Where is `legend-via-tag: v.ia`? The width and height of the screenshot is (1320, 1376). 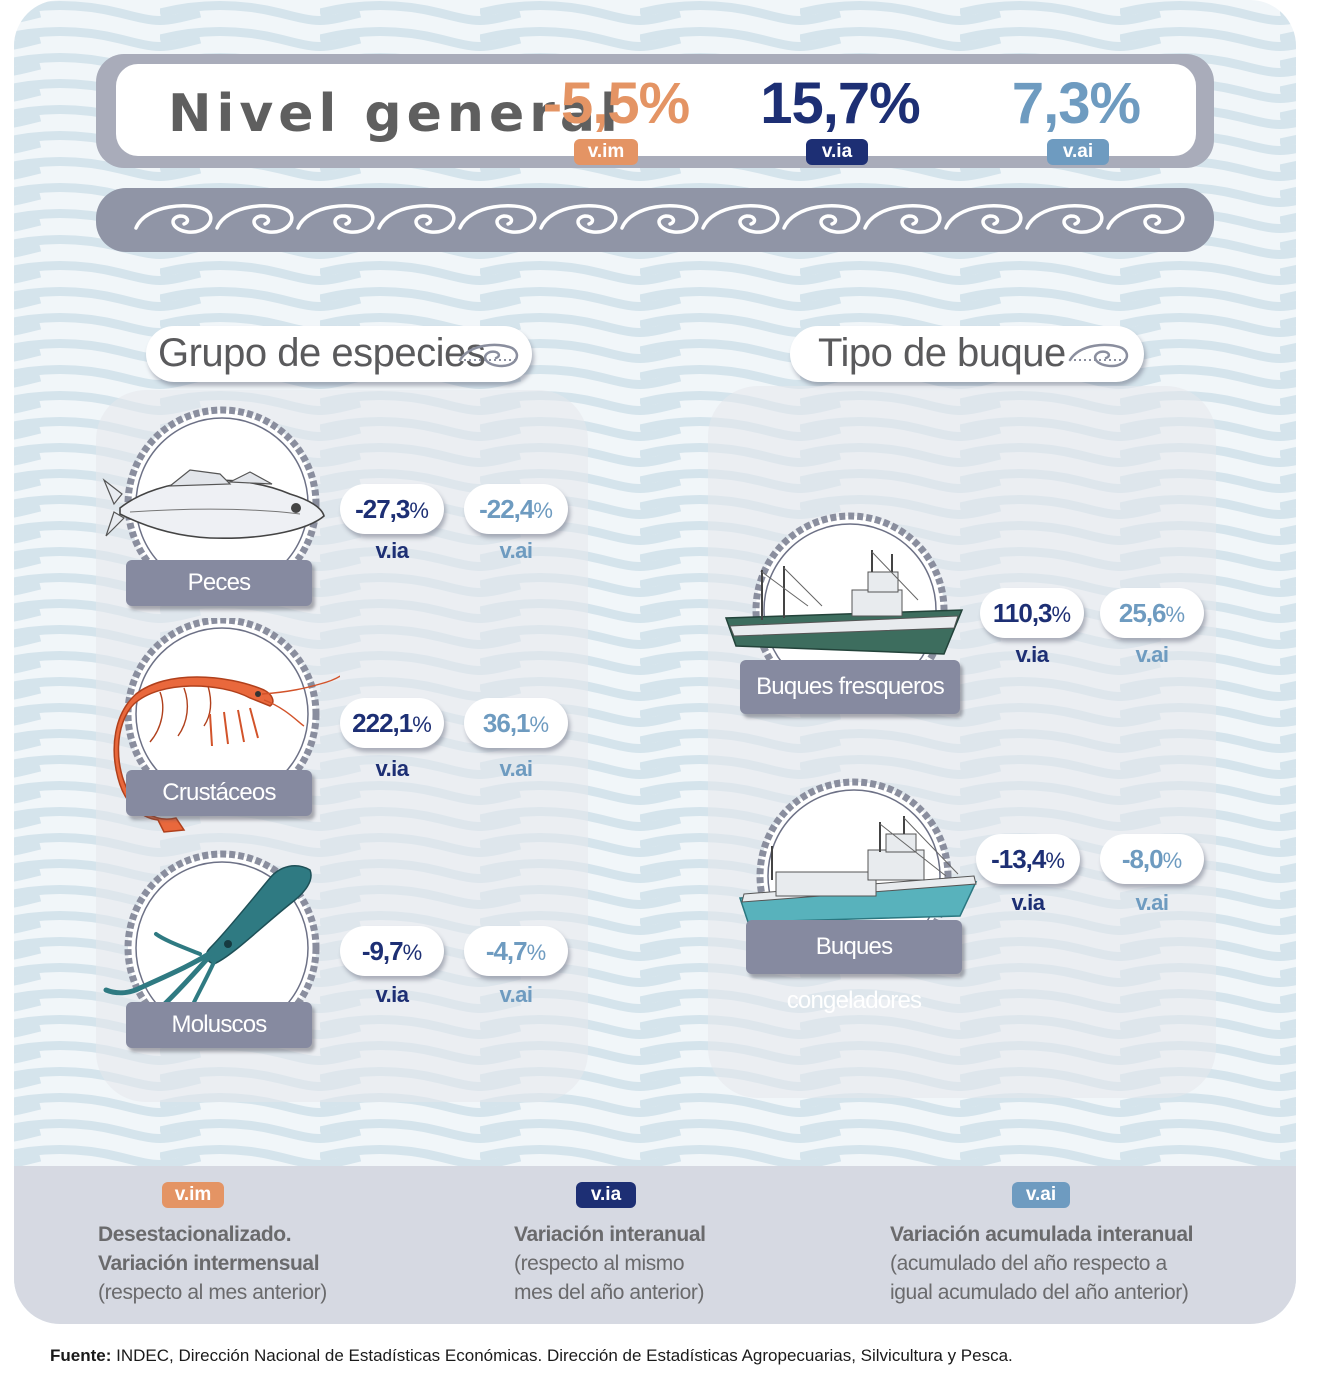 legend-via-tag: v.ia is located at coordinates (606, 1195).